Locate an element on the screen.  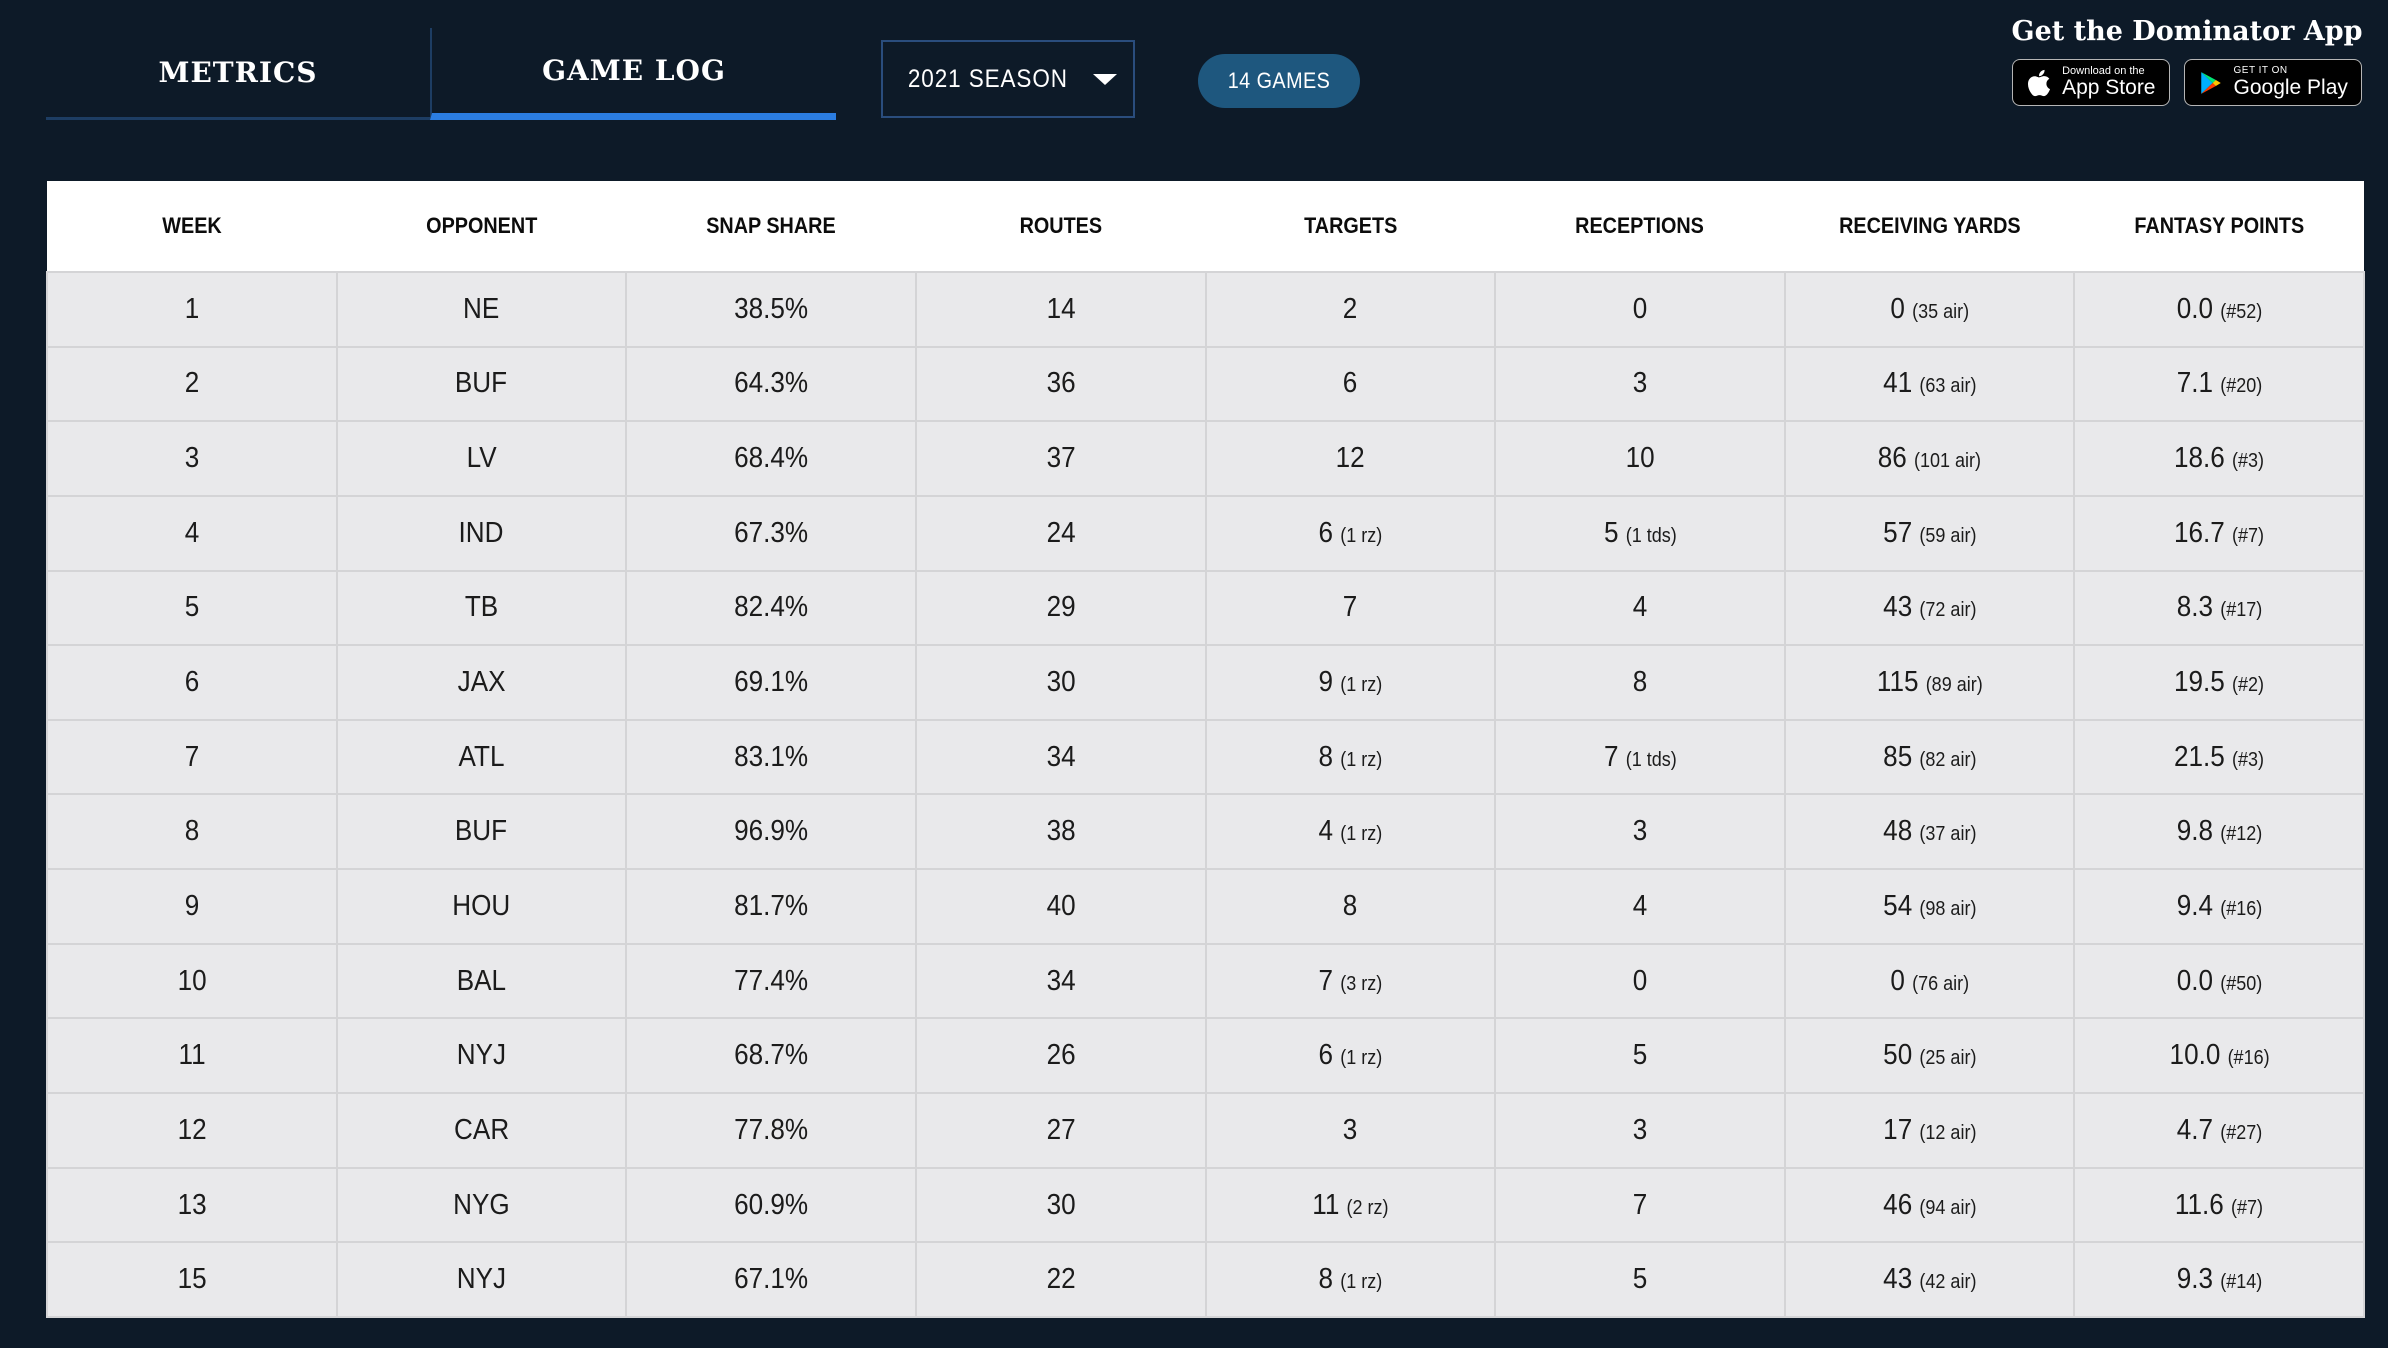
cell-value: 15 is located at coordinates (192, 1279).